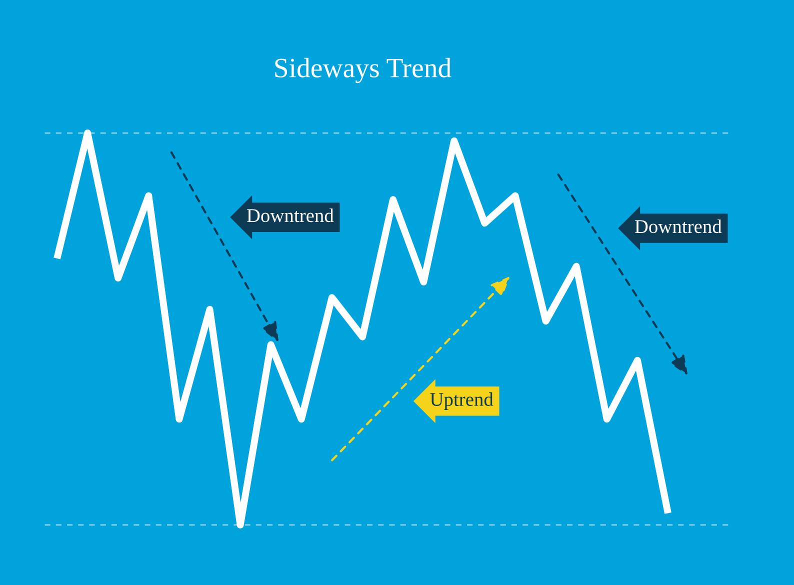 The width and height of the screenshot is (794, 585). What do you see at coordinates (363, 71) in the screenshot?
I see `chart-title: Sideways Trend` at bounding box center [363, 71].